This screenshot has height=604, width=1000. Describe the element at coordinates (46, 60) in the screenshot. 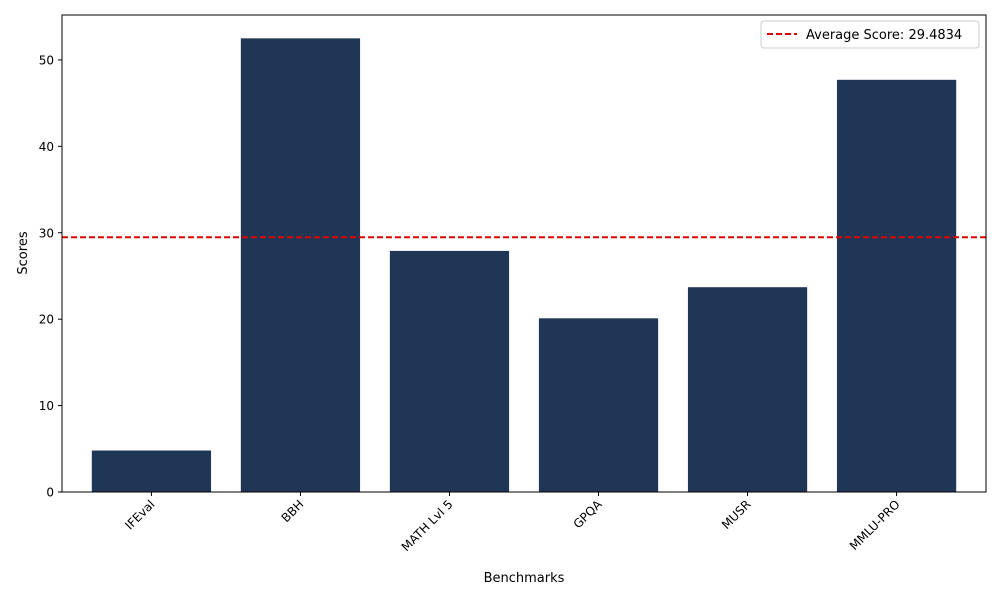

I see `y-tick-label: 50` at that location.